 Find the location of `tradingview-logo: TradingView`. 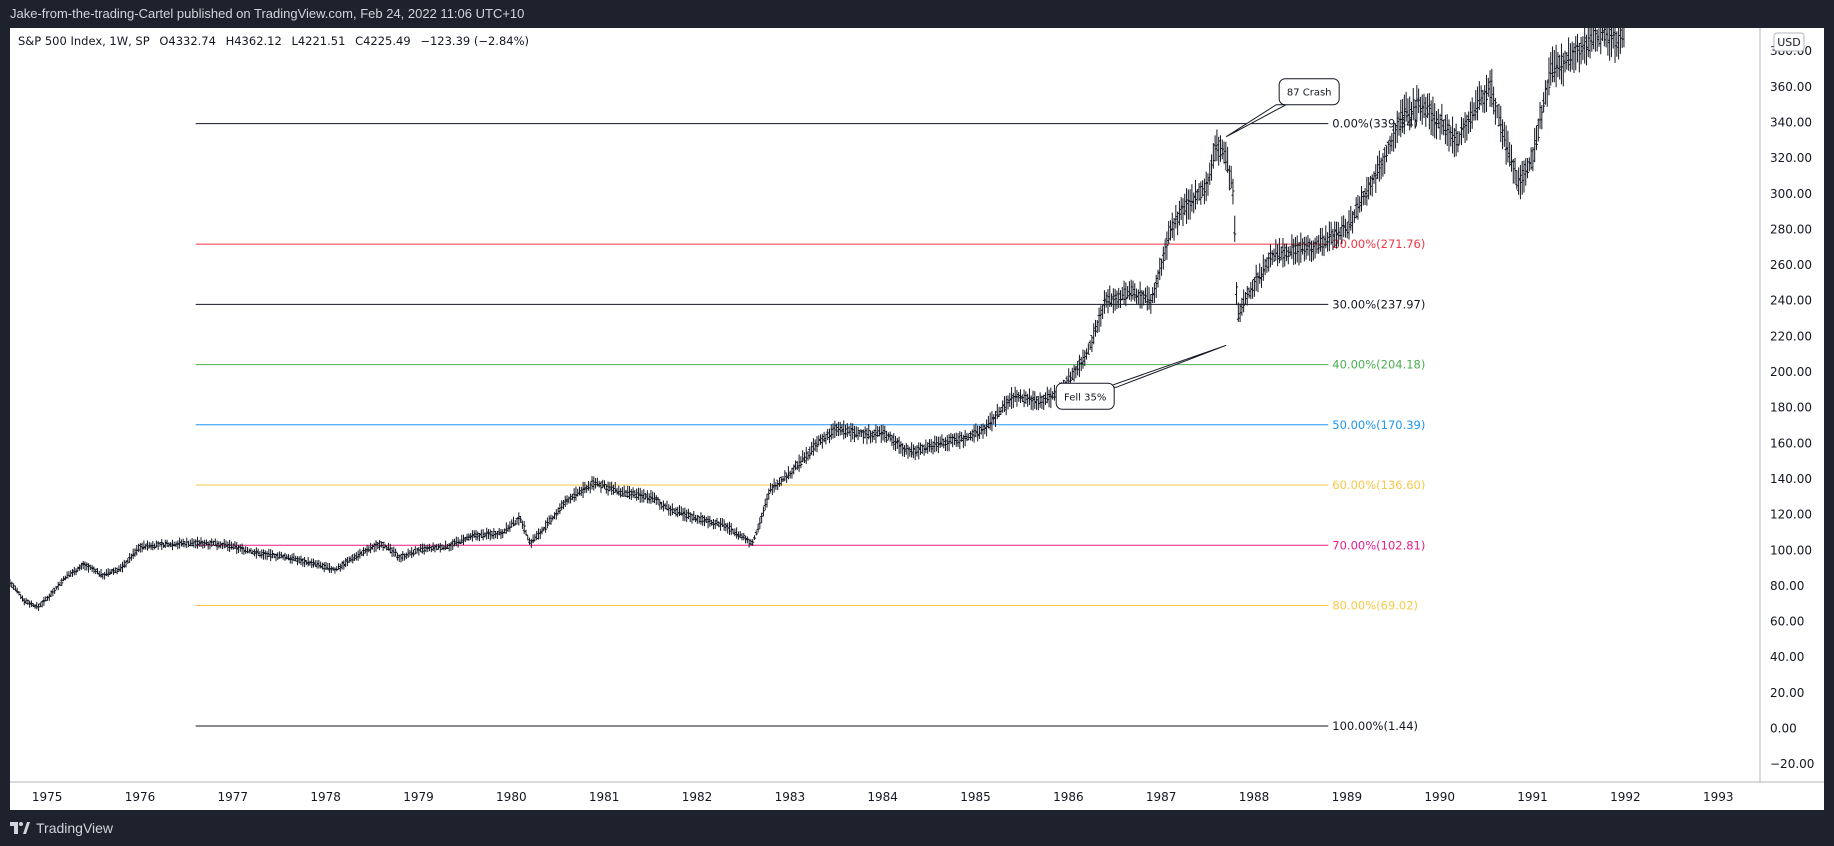

tradingview-logo: TradingView is located at coordinates (61, 828).